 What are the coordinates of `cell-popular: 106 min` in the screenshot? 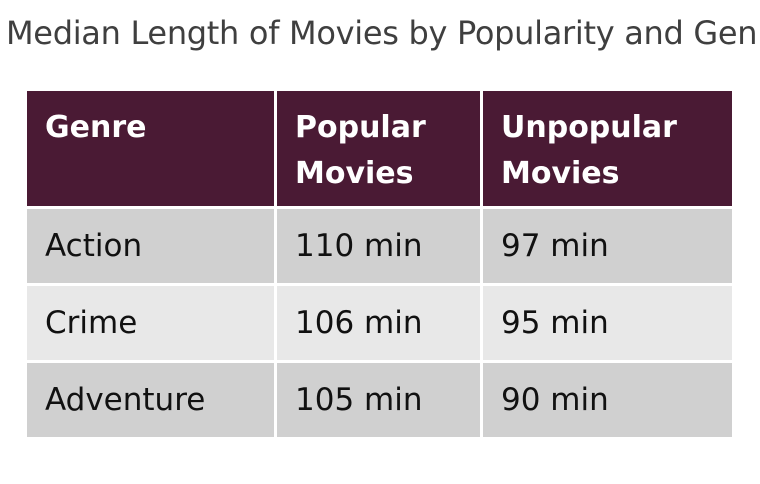 It's located at (378, 323).